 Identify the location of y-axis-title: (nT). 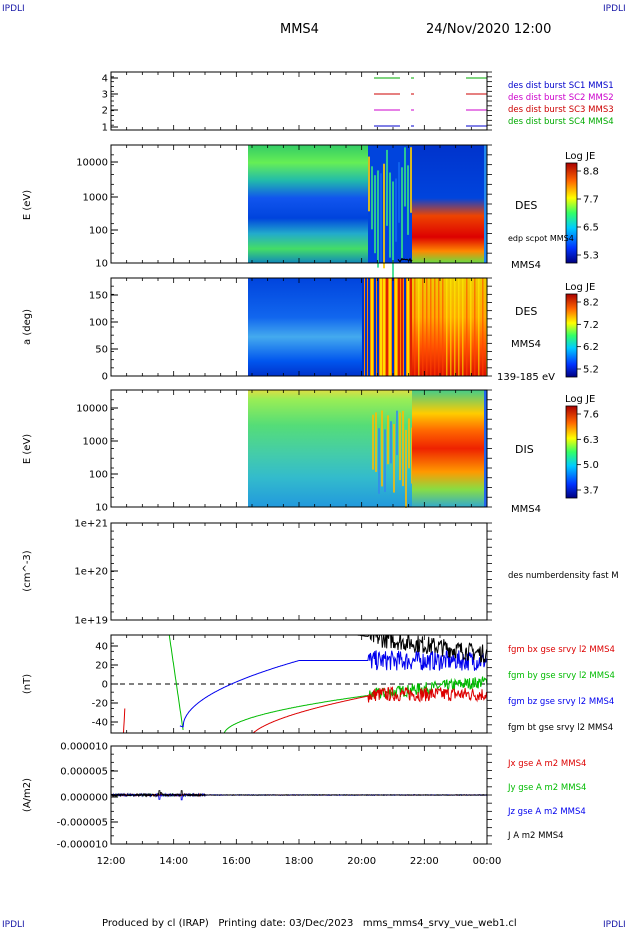
(27, 684).